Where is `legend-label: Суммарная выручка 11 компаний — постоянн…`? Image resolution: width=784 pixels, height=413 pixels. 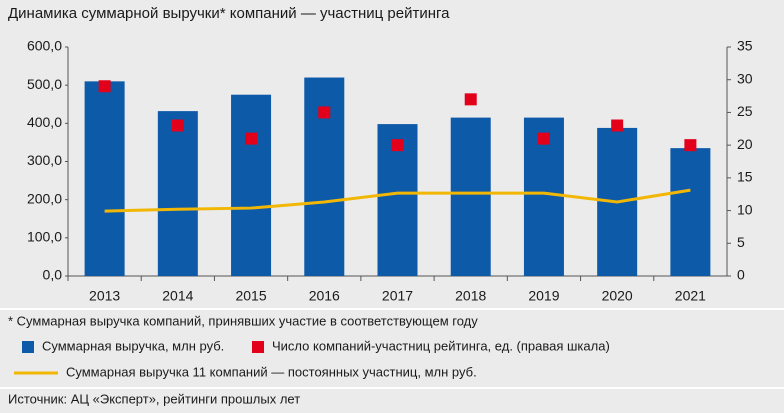 legend-label: Суммарная выручка 11 компаний — постоянн… is located at coordinates (271, 371).